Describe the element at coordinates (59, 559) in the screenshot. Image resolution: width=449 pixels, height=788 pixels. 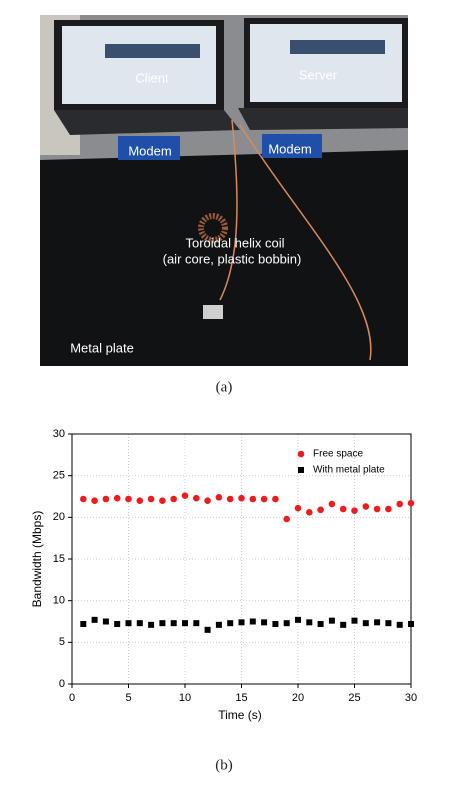
I see `y-tick-label: 15` at that location.